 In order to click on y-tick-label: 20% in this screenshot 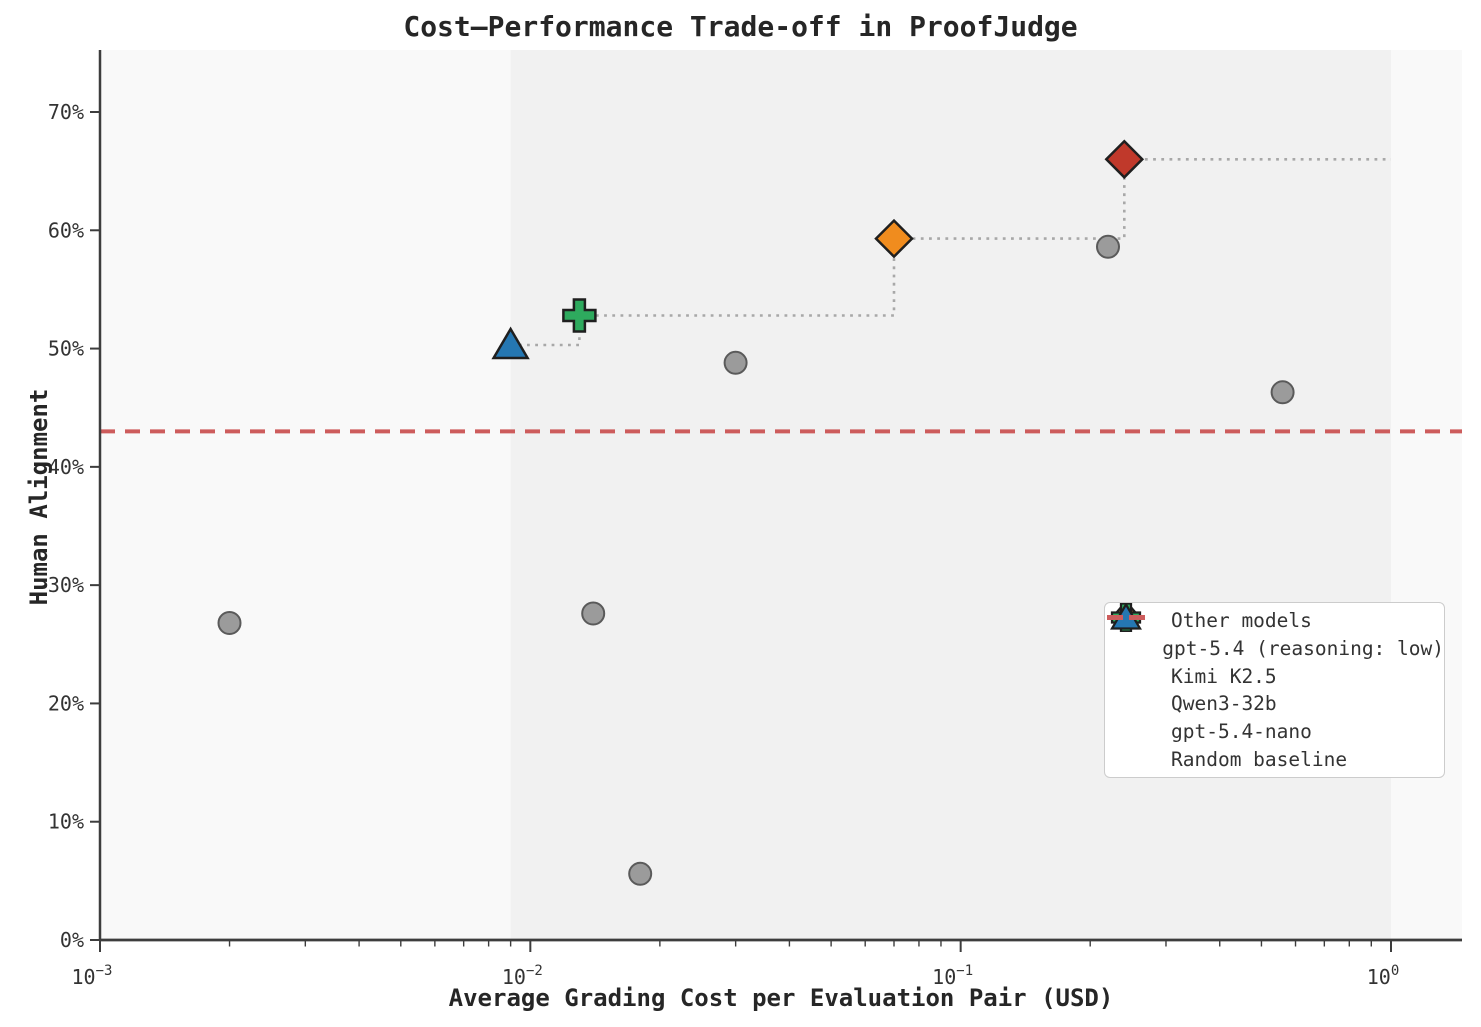, I will do `click(66, 703)`.